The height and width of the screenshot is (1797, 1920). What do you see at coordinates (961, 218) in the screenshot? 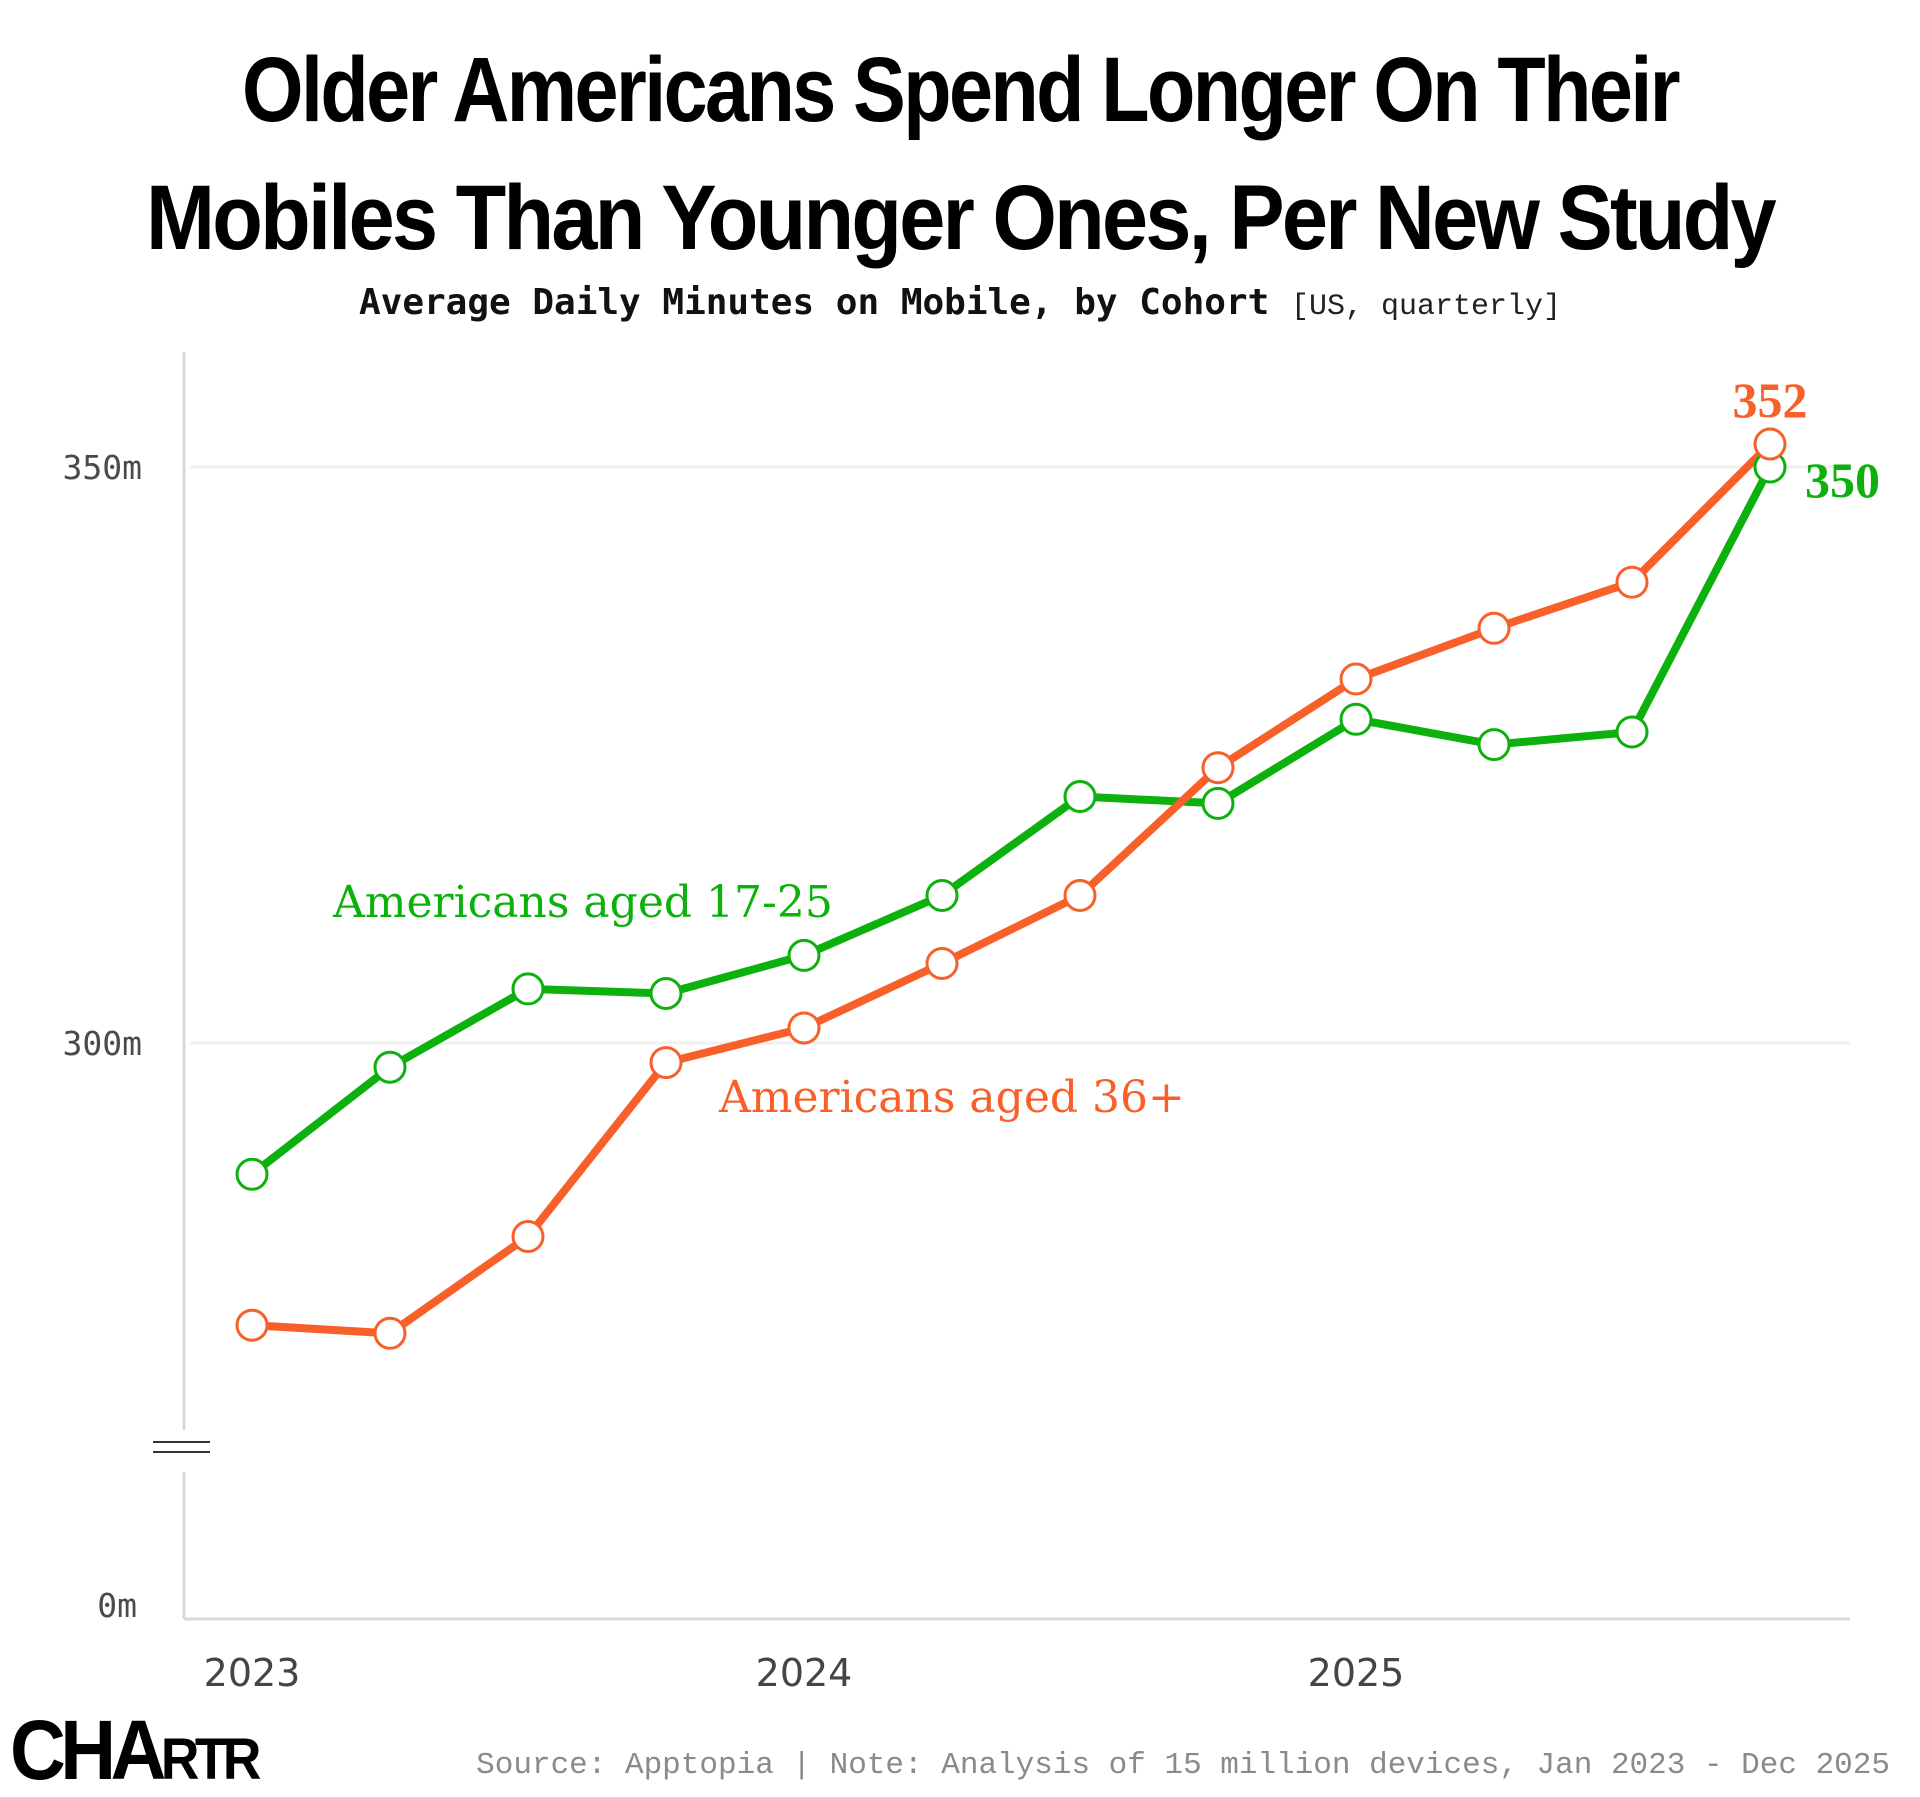
I see `chart-title-line-2: Mobiles Than Younger Ones, Per New Study` at bounding box center [961, 218].